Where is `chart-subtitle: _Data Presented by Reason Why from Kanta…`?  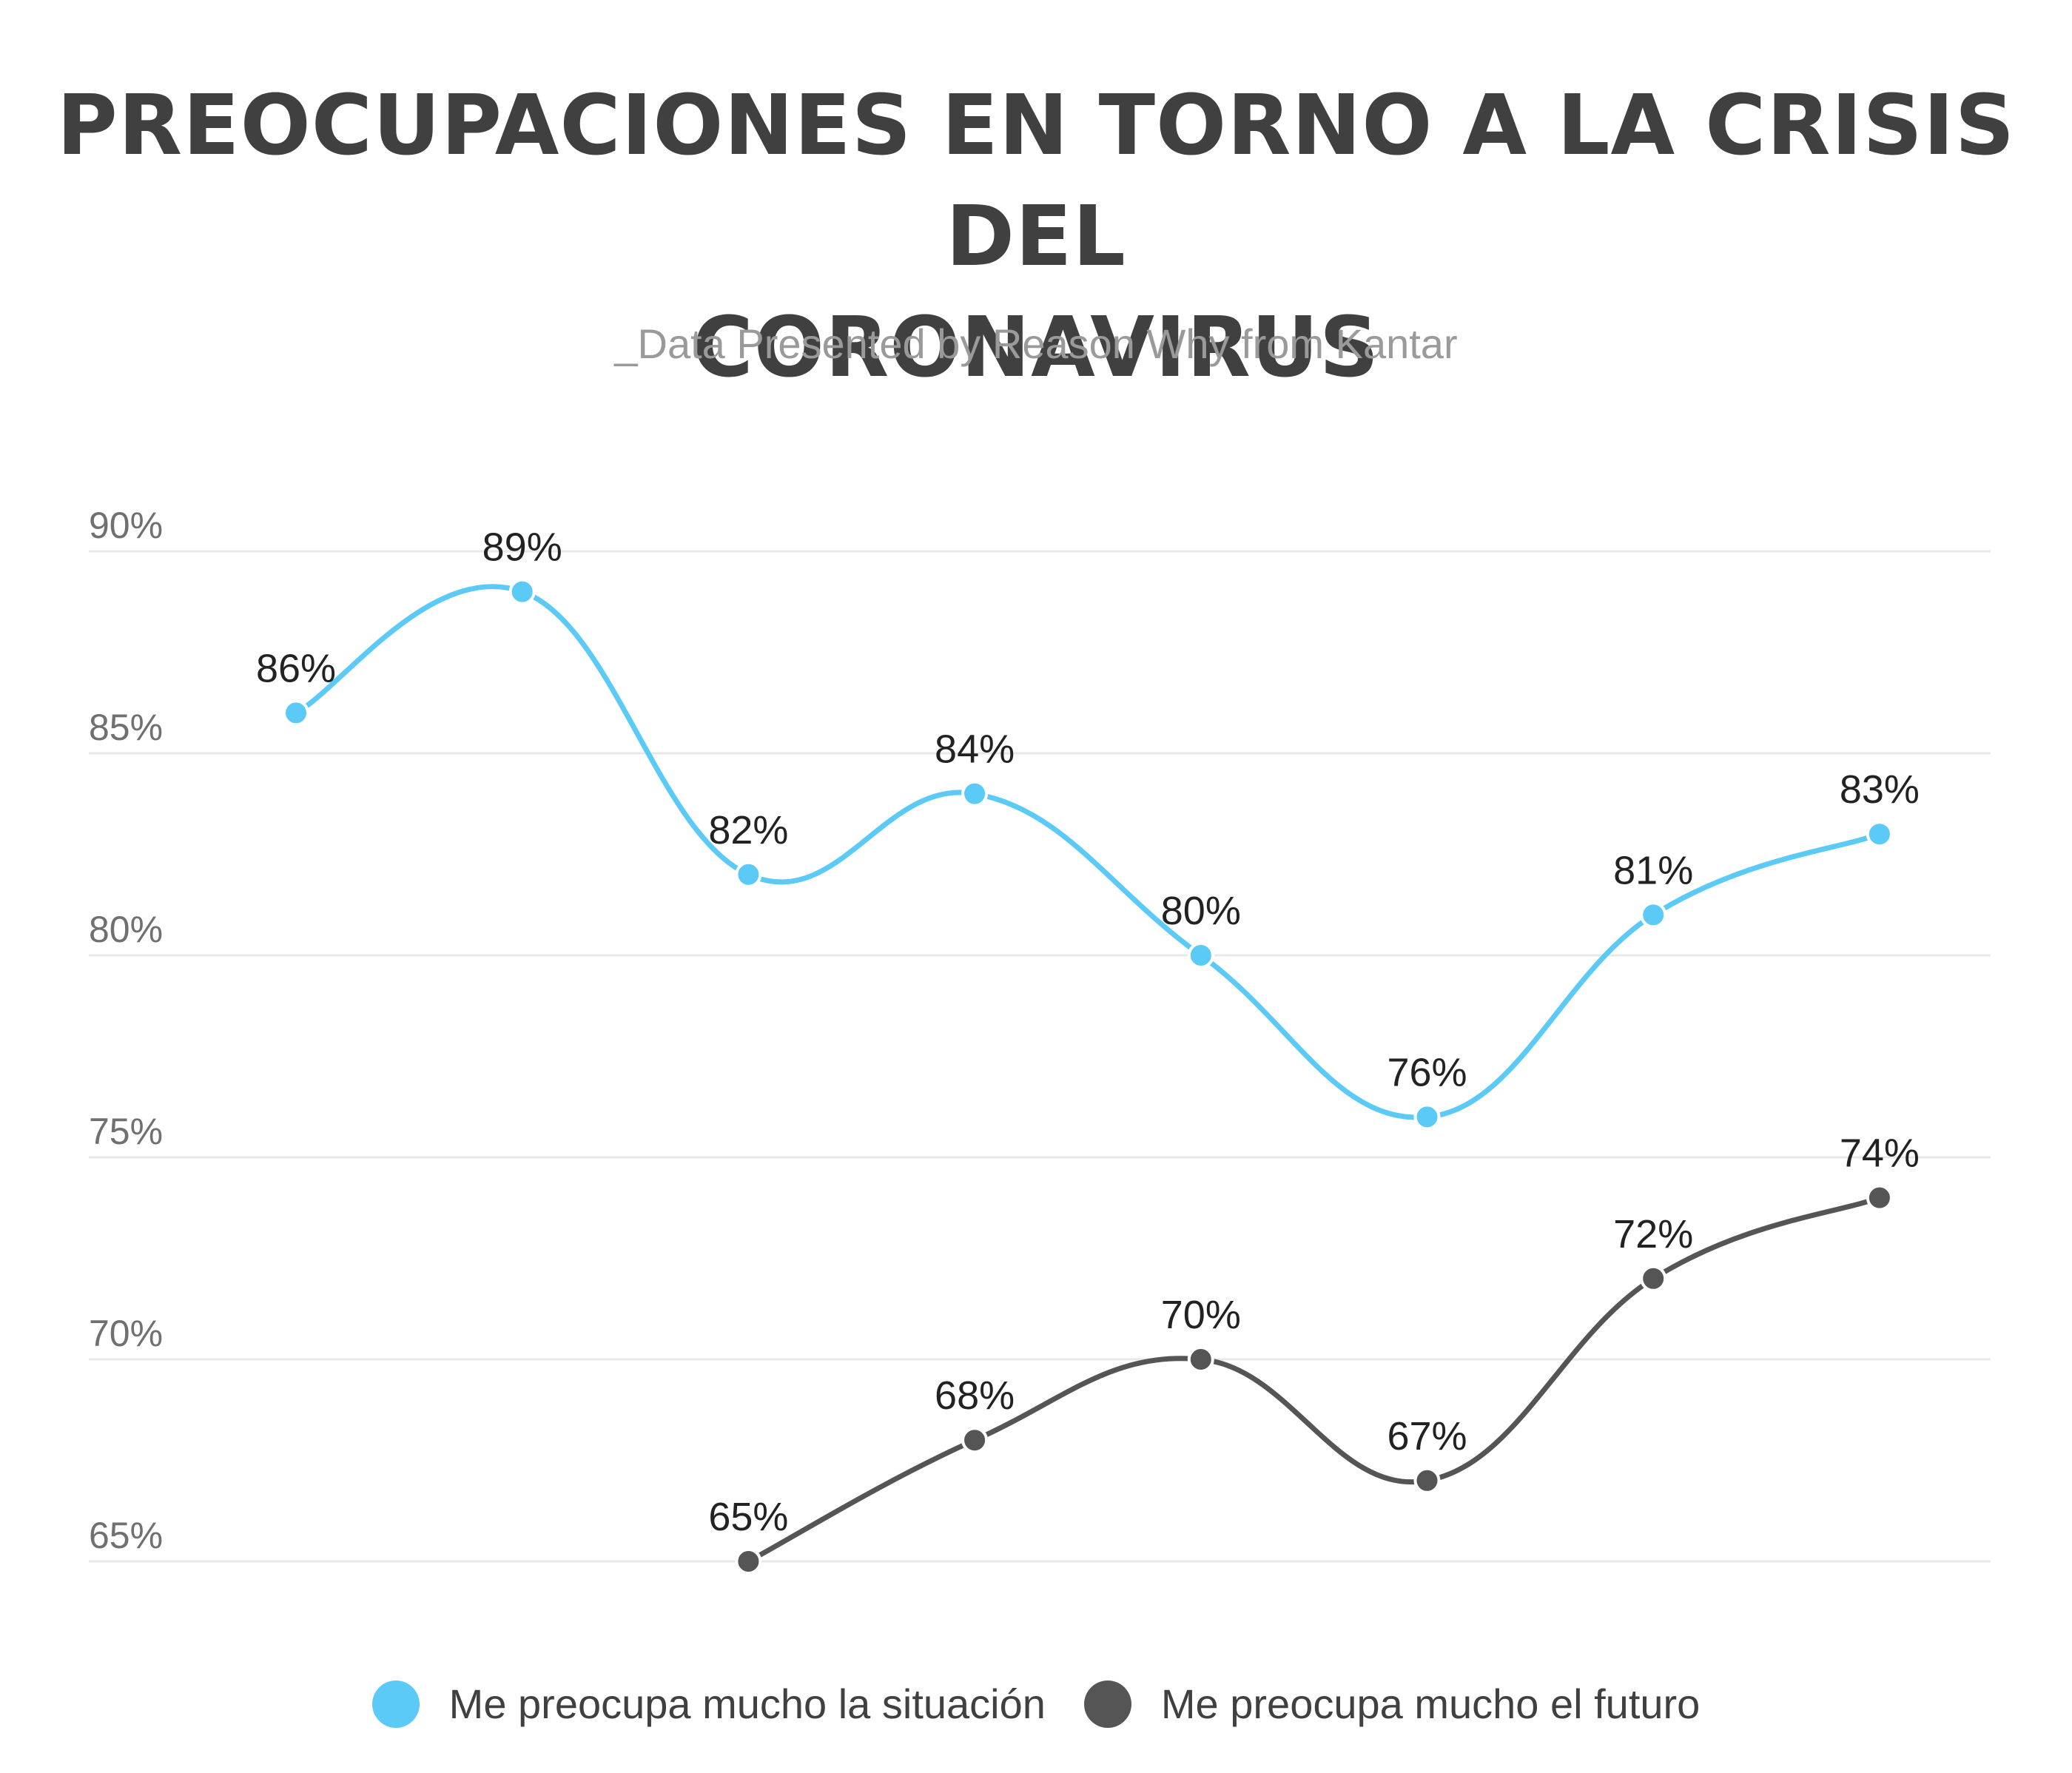 chart-subtitle: _Data Presented by Reason Why from Kanta… is located at coordinates (1036, 343).